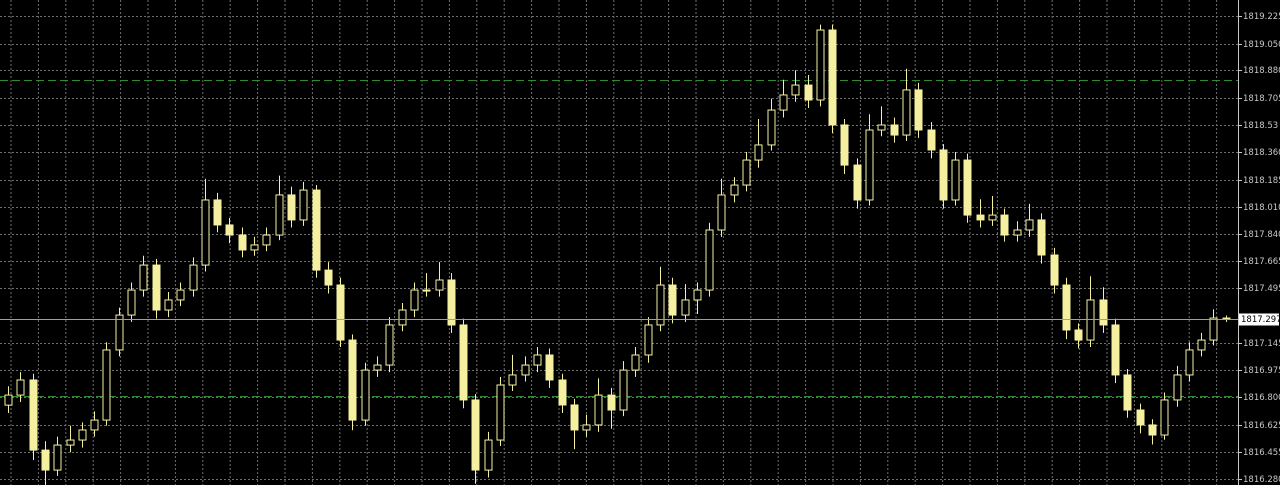 The image size is (1280, 485). What do you see at coordinates (1261, 262) in the screenshot?
I see `y-tick-label: 1817.665` at bounding box center [1261, 262].